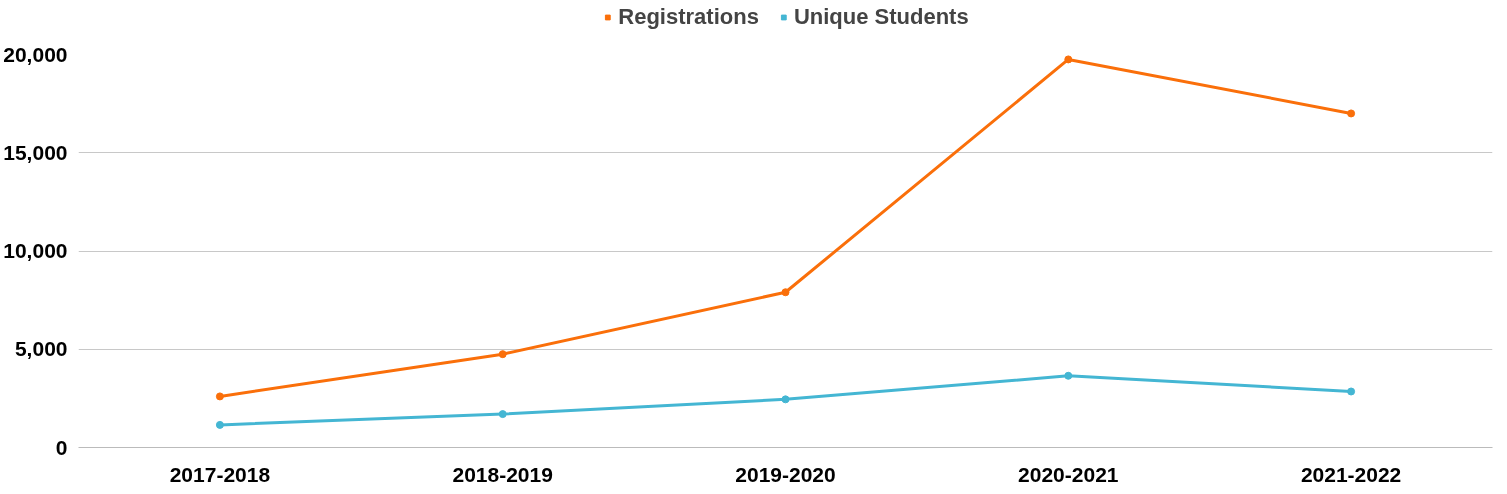 The image size is (1507, 494). Describe the element at coordinates (881, 17) in the screenshot. I see `legend-label: Unique Students` at that location.